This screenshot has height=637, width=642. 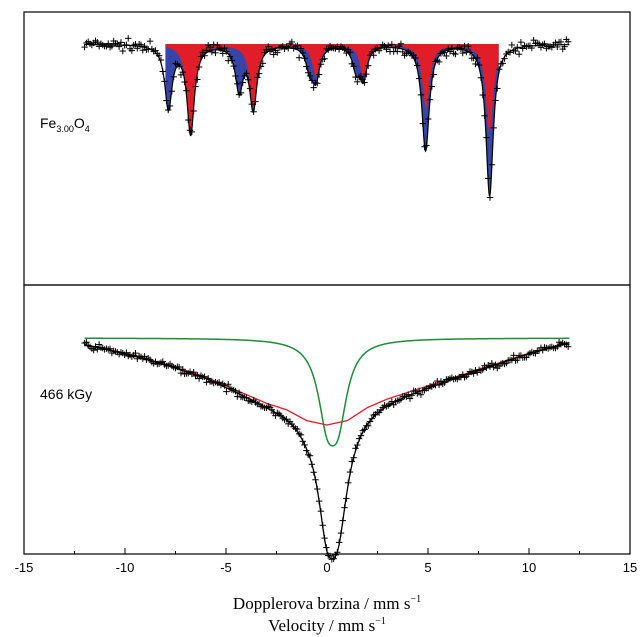 What do you see at coordinates (529, 567) in the screenshot?
I see `x-tick-label: 10` at bounding box center [529, 567].